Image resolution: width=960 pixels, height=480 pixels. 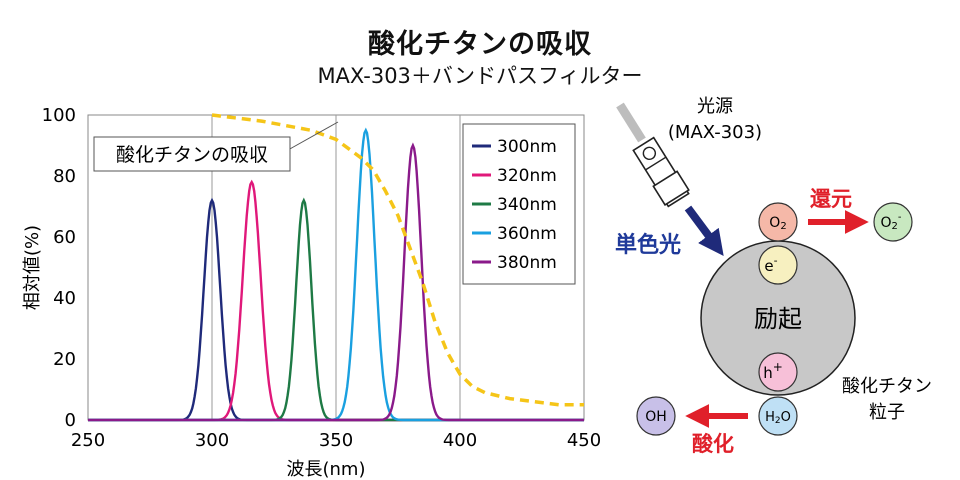 What do you see at coordinates (32, 267) in the screenshot?
I see `y-axis-label: 相対値(%)` at bounding box center [32, 267].